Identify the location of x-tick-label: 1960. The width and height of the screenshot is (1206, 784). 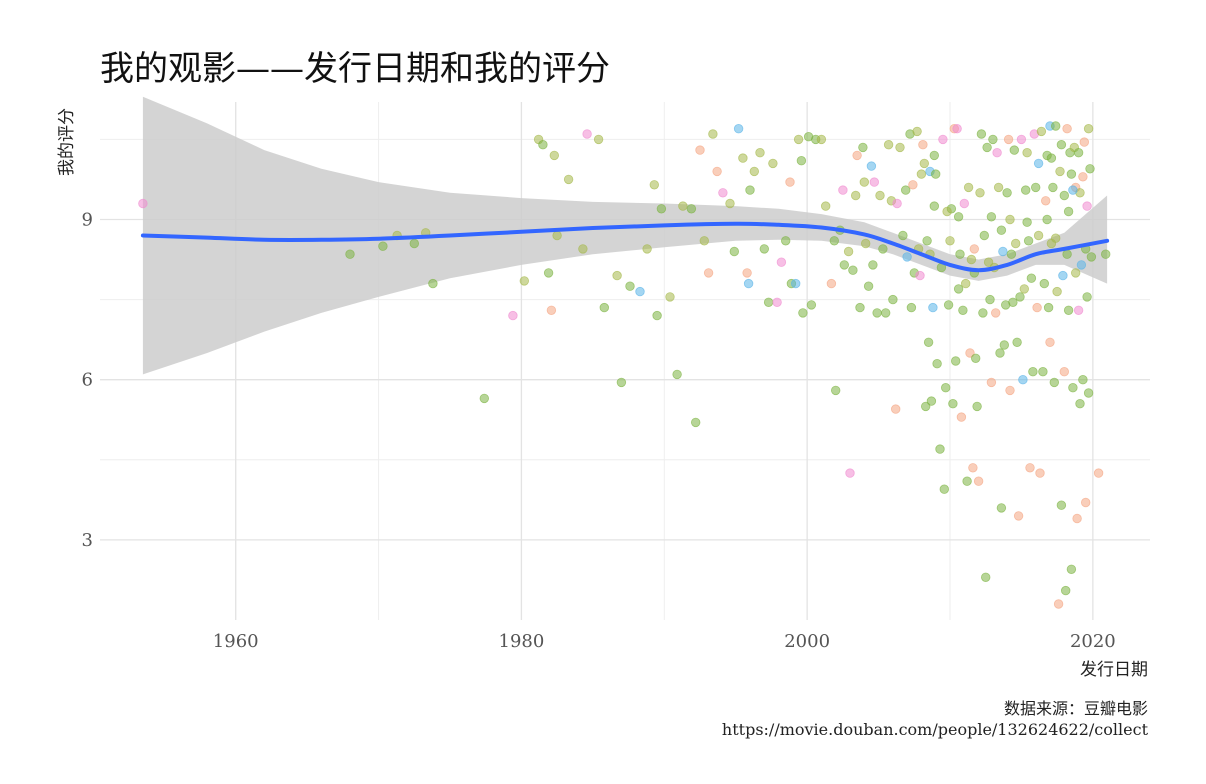
(236, 641).